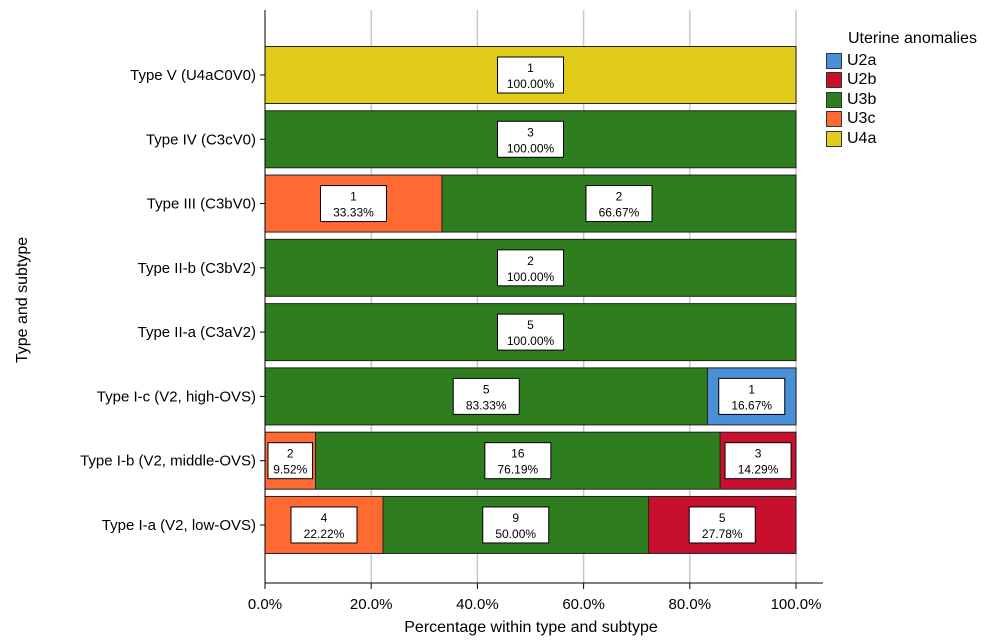  What do you see at coordinates (901, 139) in the screenshot?
I see `legend-item-u4a: U4a` at bounding box center [901, 139].